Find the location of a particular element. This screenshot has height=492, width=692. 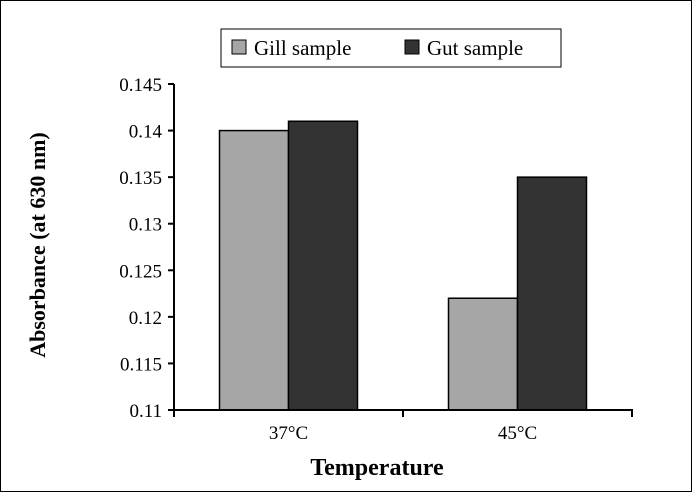

x-tick-label: 37°C is located at coordinates (288, 433).